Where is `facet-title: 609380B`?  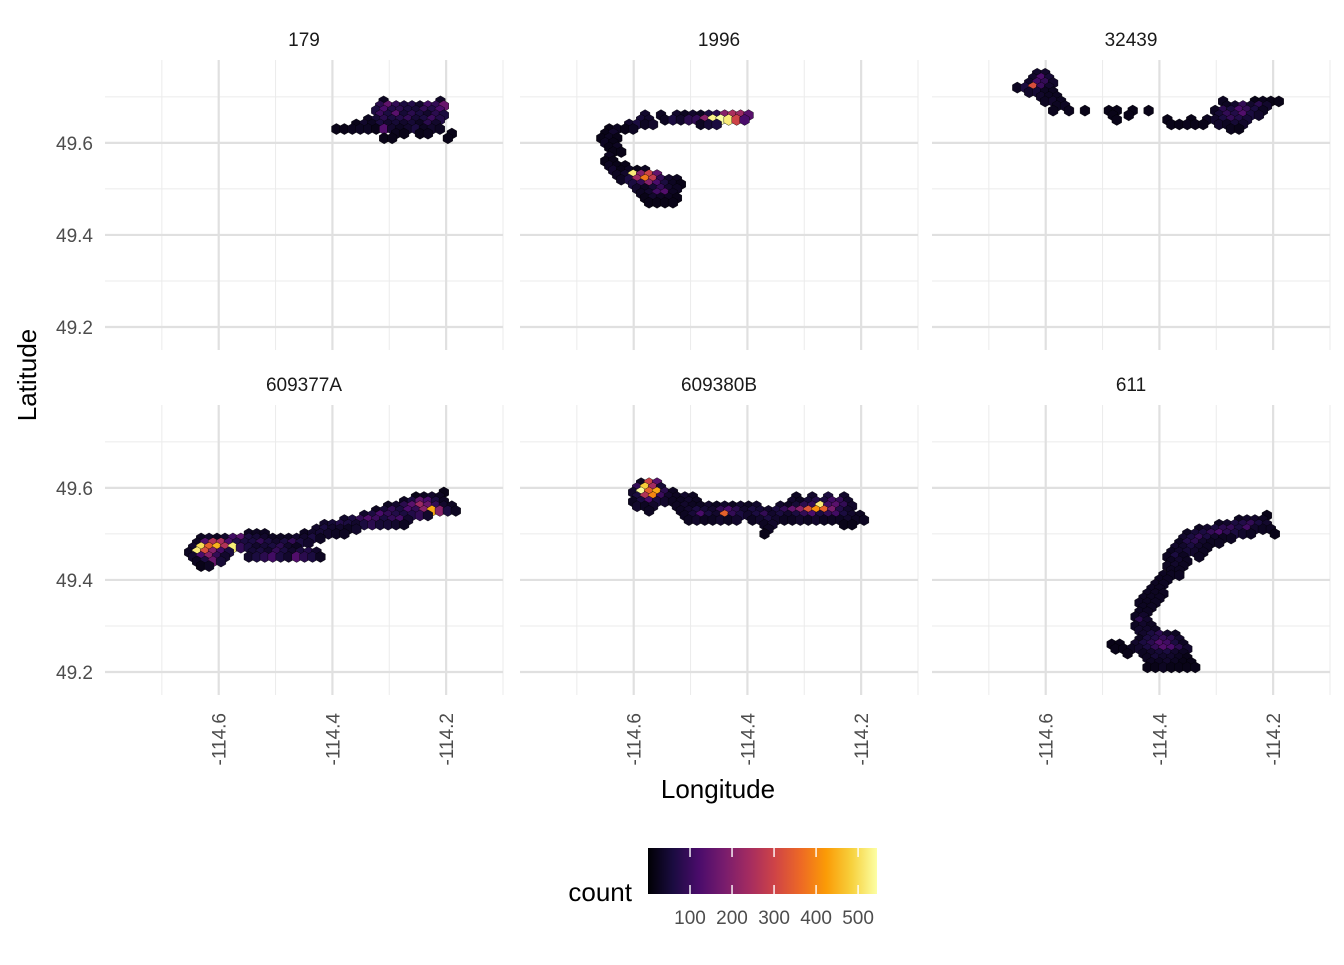
facet-title: 609380B is located at coordinates (719, 385).